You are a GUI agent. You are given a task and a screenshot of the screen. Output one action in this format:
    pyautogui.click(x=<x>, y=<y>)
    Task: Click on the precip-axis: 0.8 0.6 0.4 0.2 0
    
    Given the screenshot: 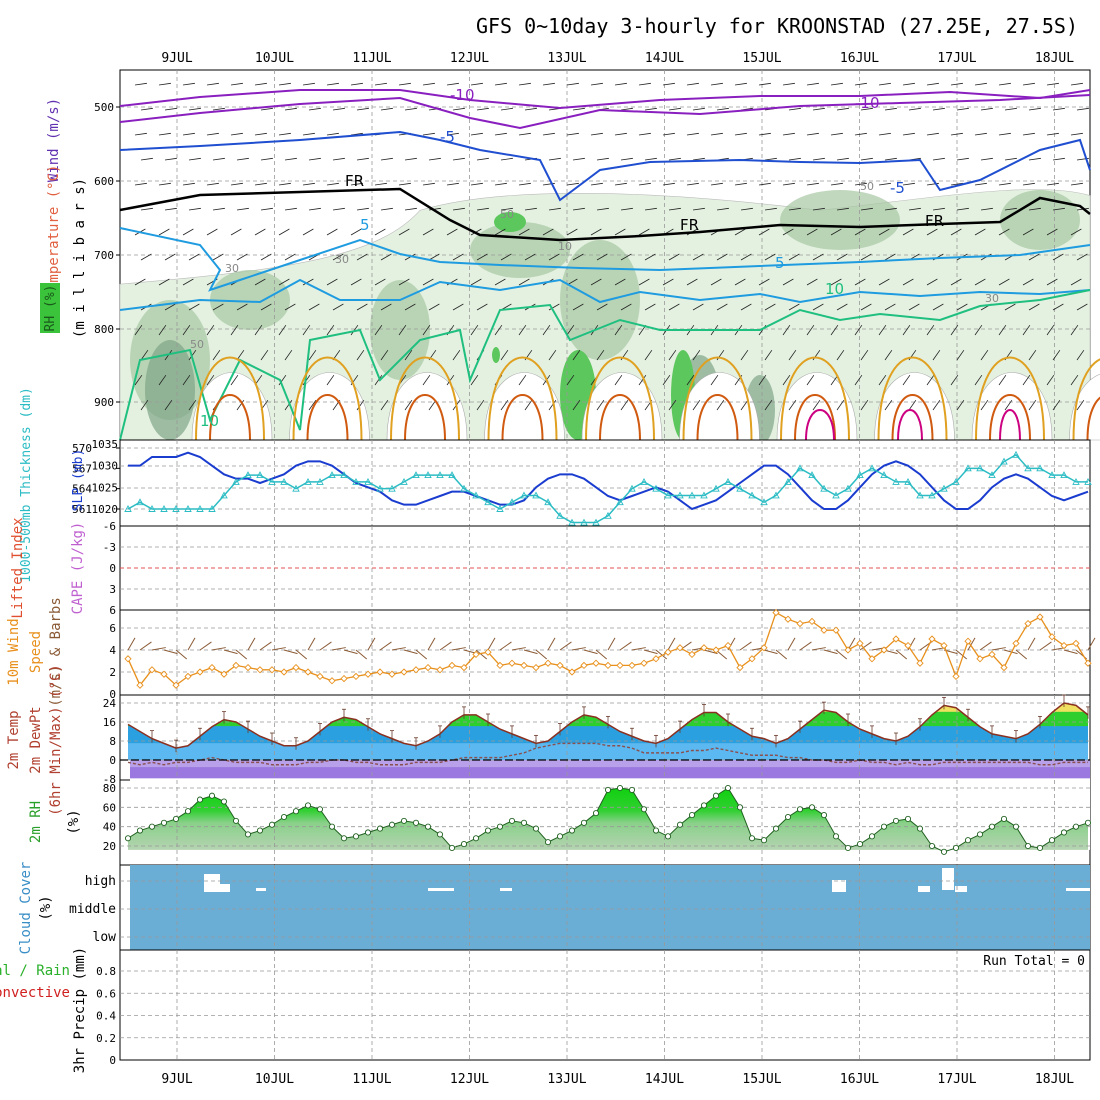 What is the action you would take?
    pyautogui.click(x=106, y=1016)
    